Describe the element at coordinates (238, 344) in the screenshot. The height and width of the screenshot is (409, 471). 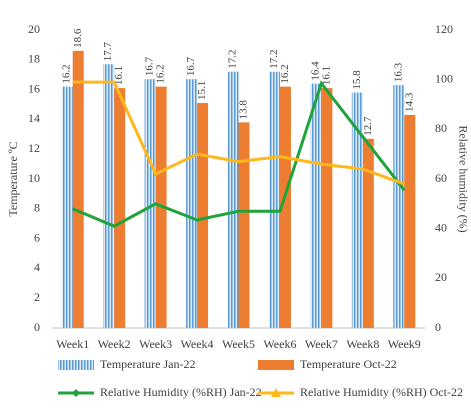
I see `x-tick-label: Week5` at that location.